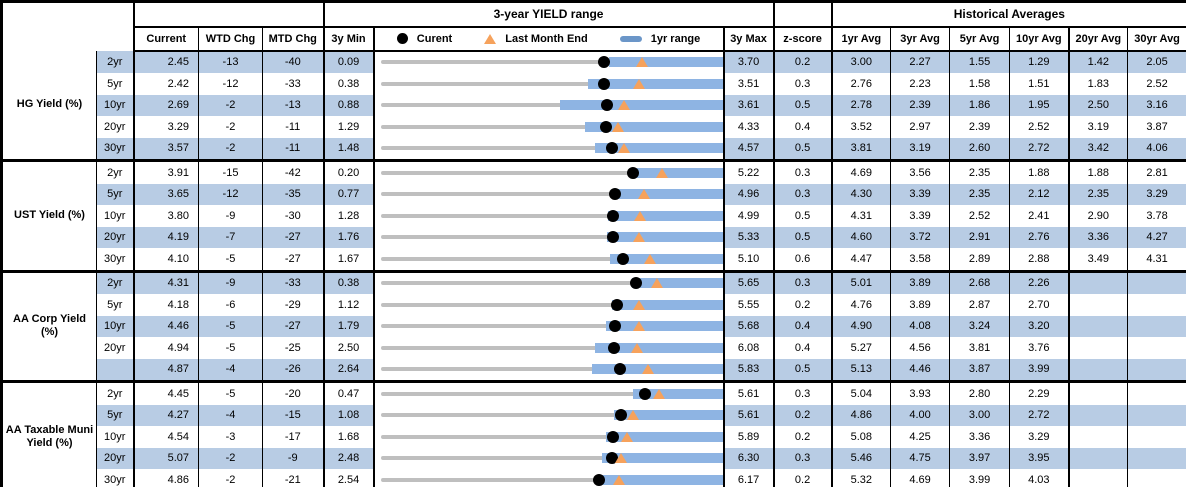 This screenshot has width=1186, height=487. Describe the element at coordinates (230, 437) in the screenshot. I see `cell-wtd-chg: -3` at that location.